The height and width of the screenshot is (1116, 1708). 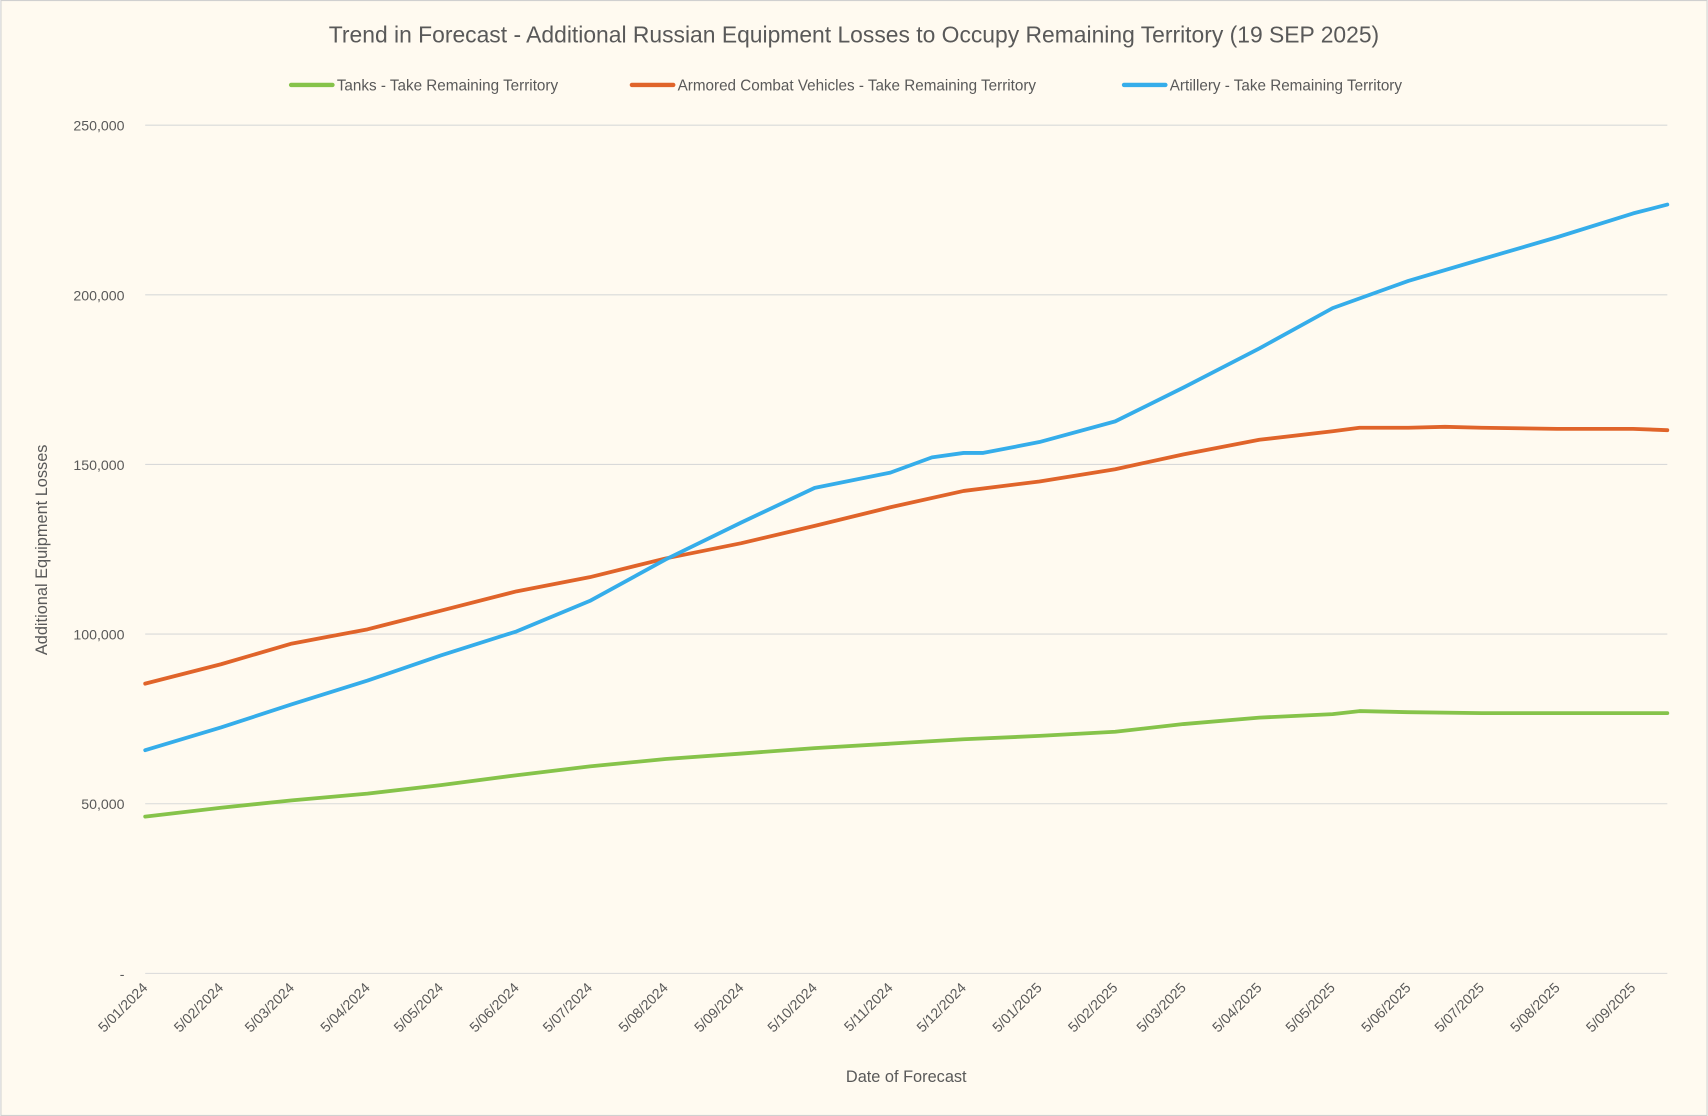 What do you see at coordinates (98, 550) in the screenshot?
I see `y-axis-ticks: - 50,000 100,000 150,000 200,000 250,000` at bounding box center [98, 550].